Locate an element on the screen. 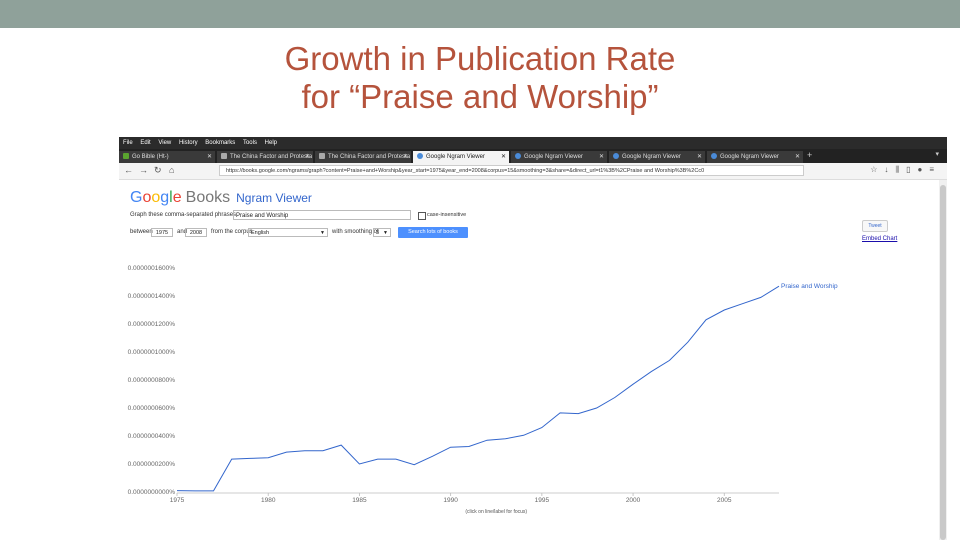  y-tick-label: 0.0000001600% is located at coordinates (152, 268).